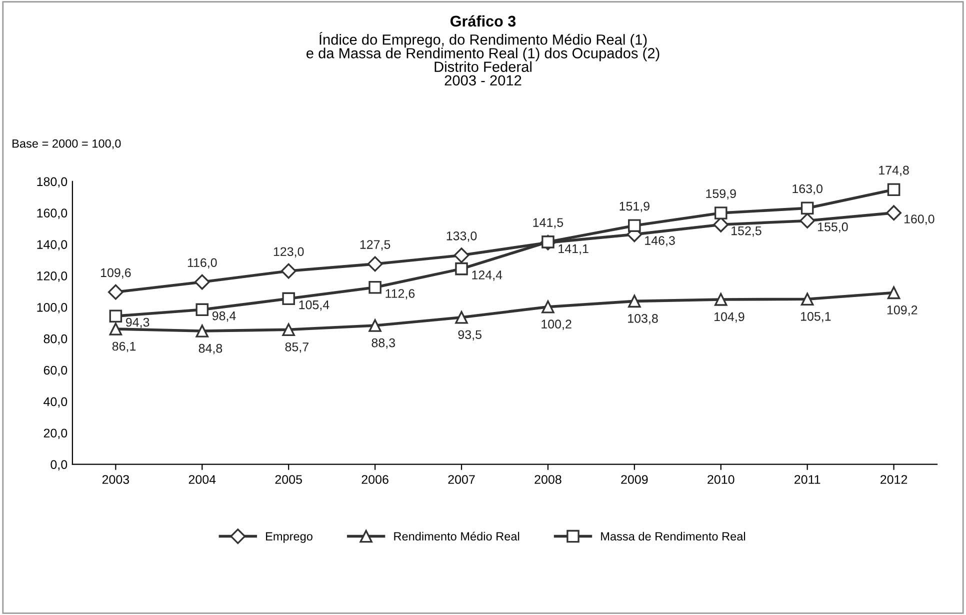 The image size is (966, 615). I want to click on data-label: 160,0, so click(919, 219).